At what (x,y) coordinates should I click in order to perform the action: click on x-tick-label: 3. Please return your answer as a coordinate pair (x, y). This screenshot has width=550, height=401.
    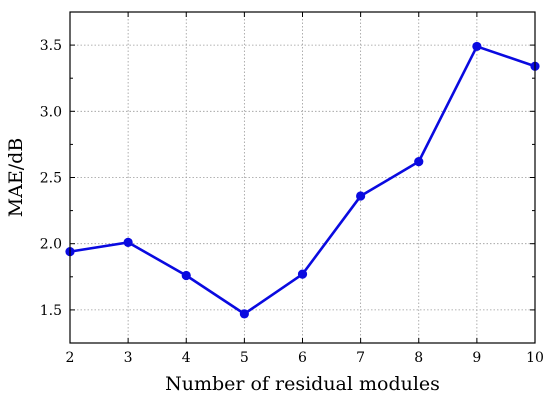
    Looking at the image, I should click on (128, 358).